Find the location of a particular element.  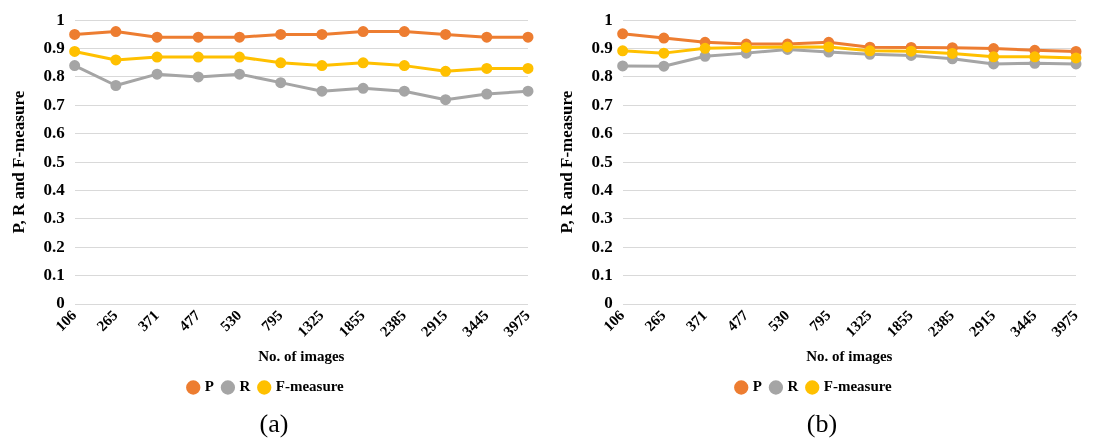

text: (a) is located at coordinates (274, 424).